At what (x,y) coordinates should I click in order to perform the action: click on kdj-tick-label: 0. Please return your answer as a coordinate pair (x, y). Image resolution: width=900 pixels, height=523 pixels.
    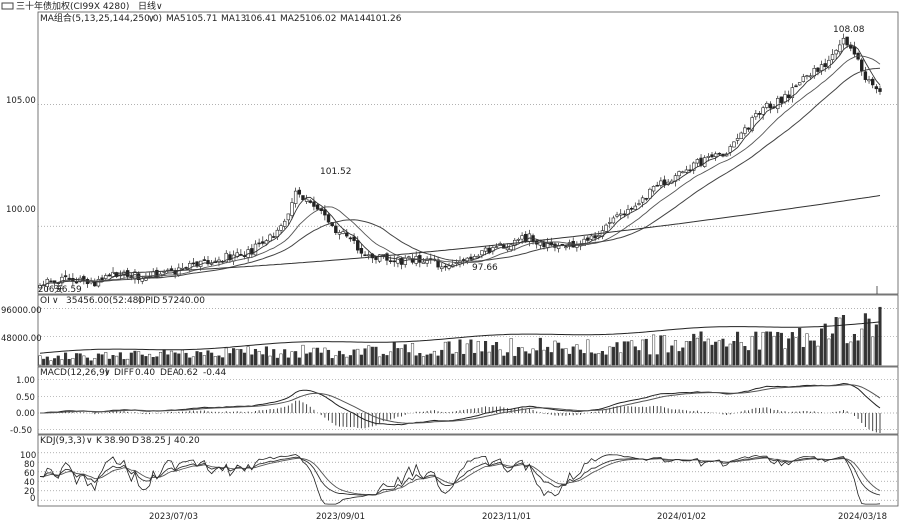
    Looking at the image, I should click on (32, 499).